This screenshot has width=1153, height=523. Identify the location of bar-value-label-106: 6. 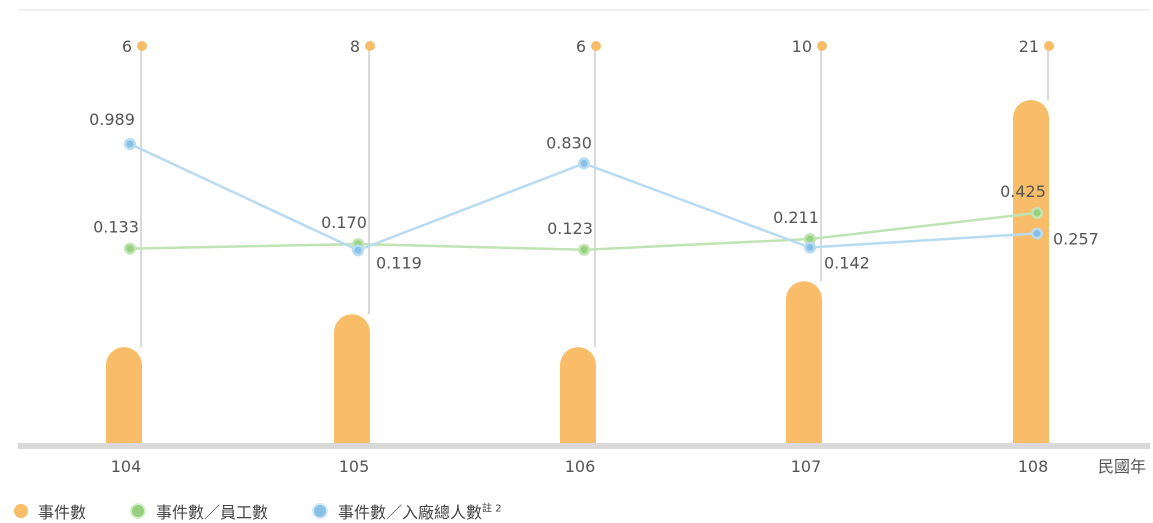
(581, 46).